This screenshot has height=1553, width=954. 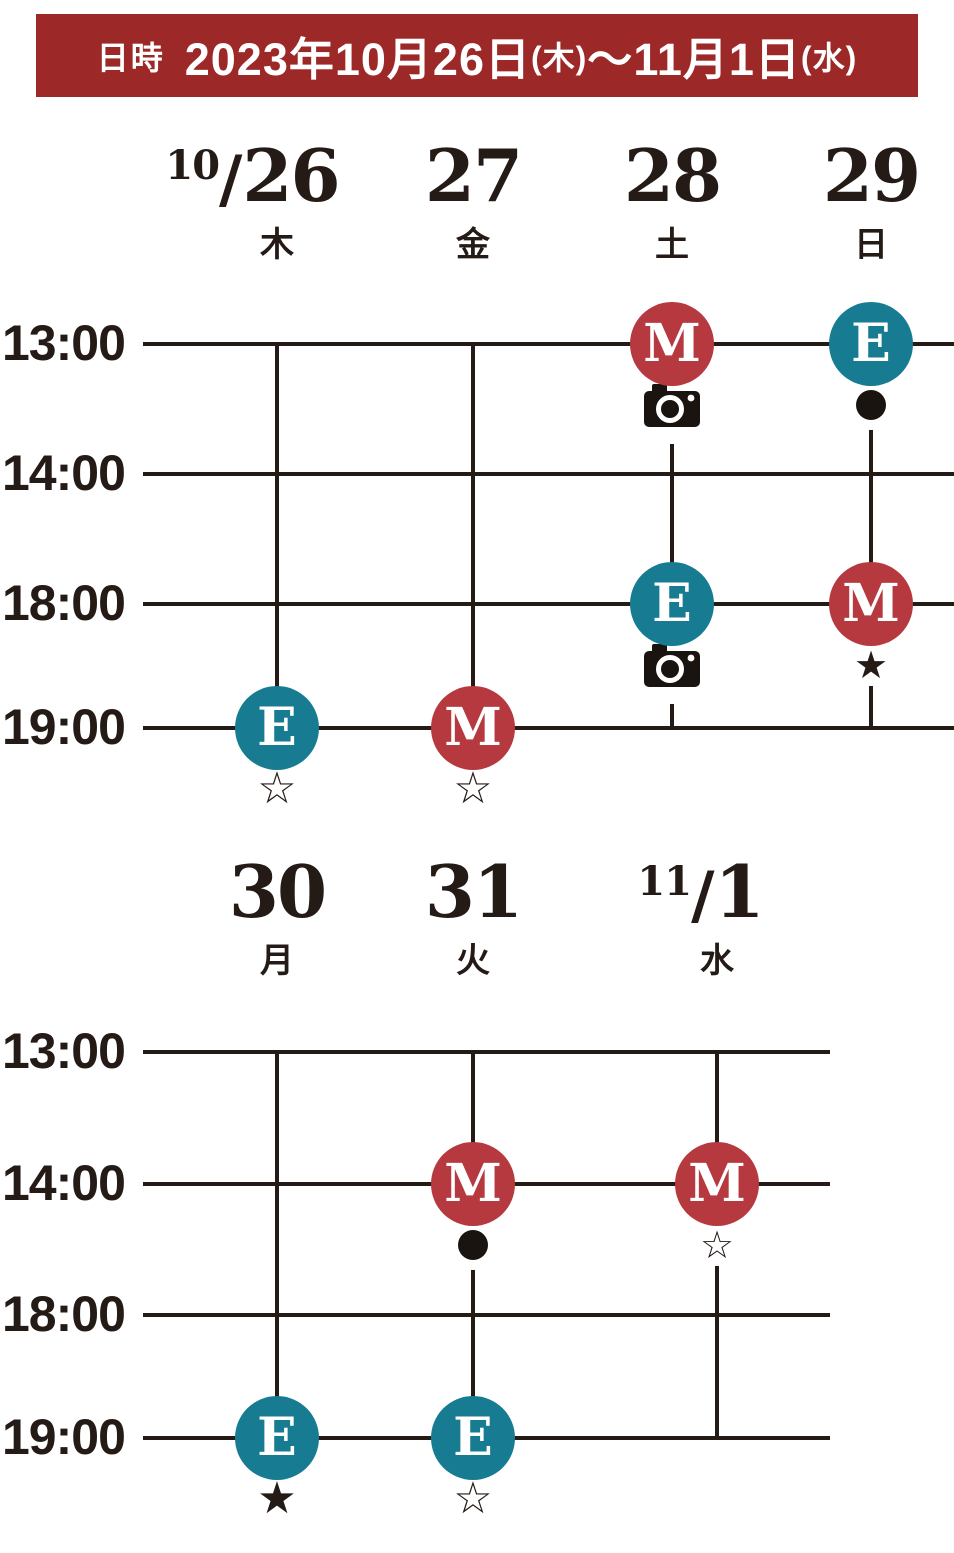 I want to click on banner-text: 2023年10月26日 (木) ～ 11月1日 (水), so click(x=521, y=55).